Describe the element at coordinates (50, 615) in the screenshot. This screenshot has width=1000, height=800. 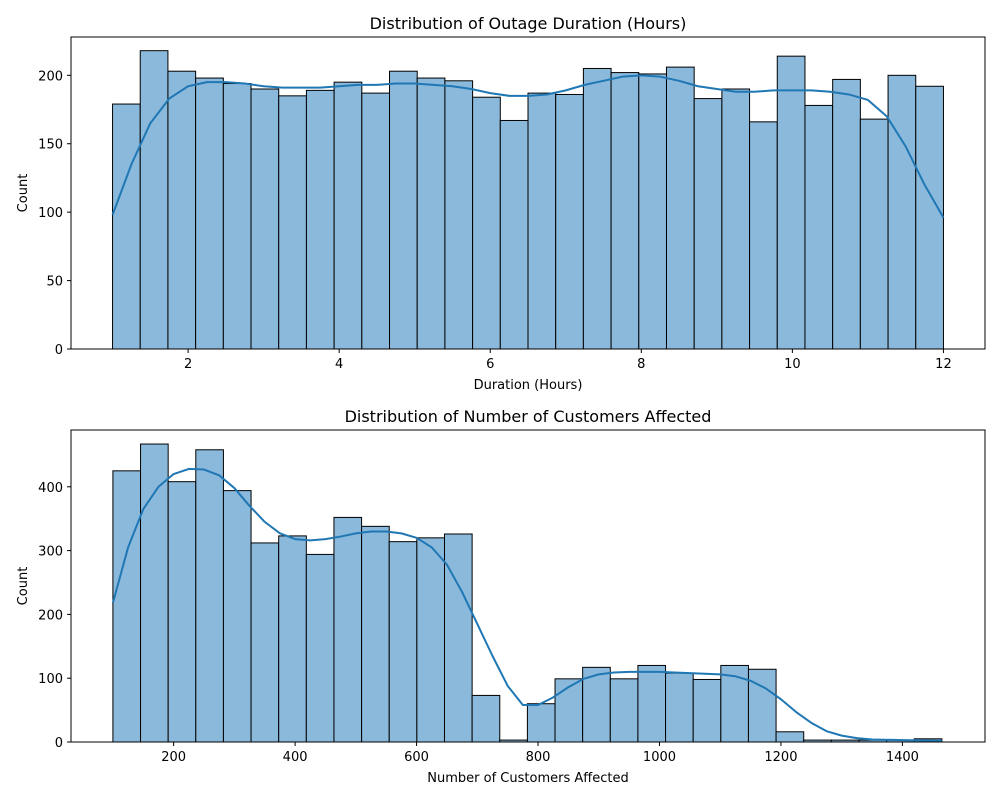
I see `customers-y-tick-label: 200` at that location.